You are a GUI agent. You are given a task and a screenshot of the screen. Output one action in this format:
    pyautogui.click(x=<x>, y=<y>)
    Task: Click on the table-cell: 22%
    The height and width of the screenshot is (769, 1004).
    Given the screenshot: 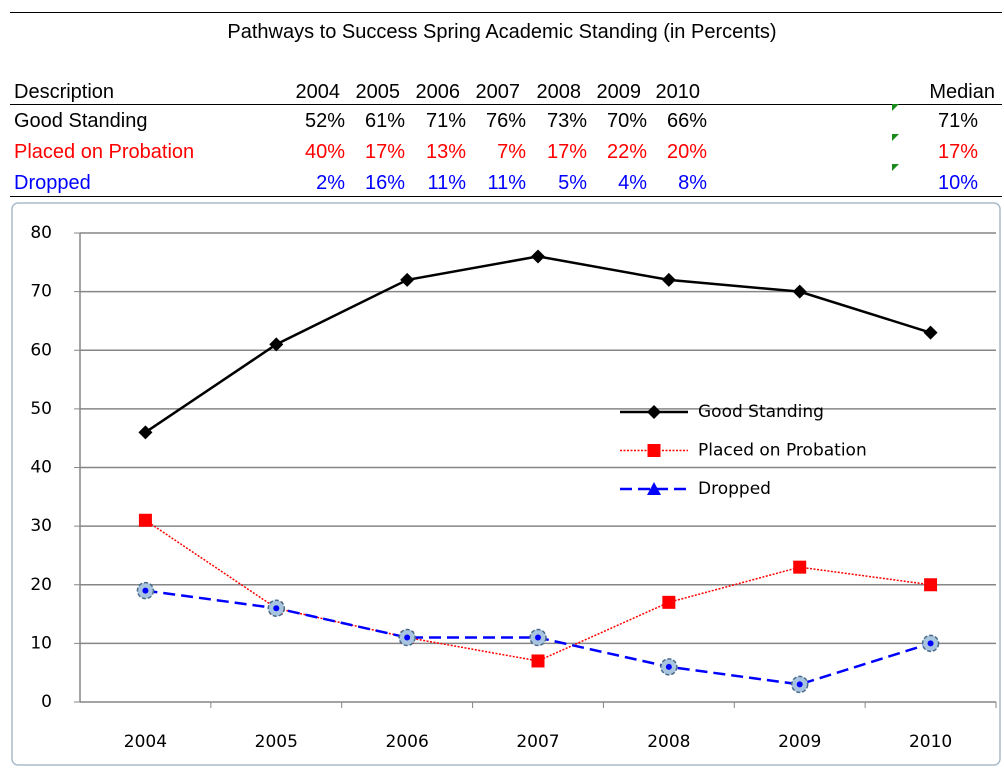 What is the action you would take?
    pyautogui.click(x=626, y=152)
    